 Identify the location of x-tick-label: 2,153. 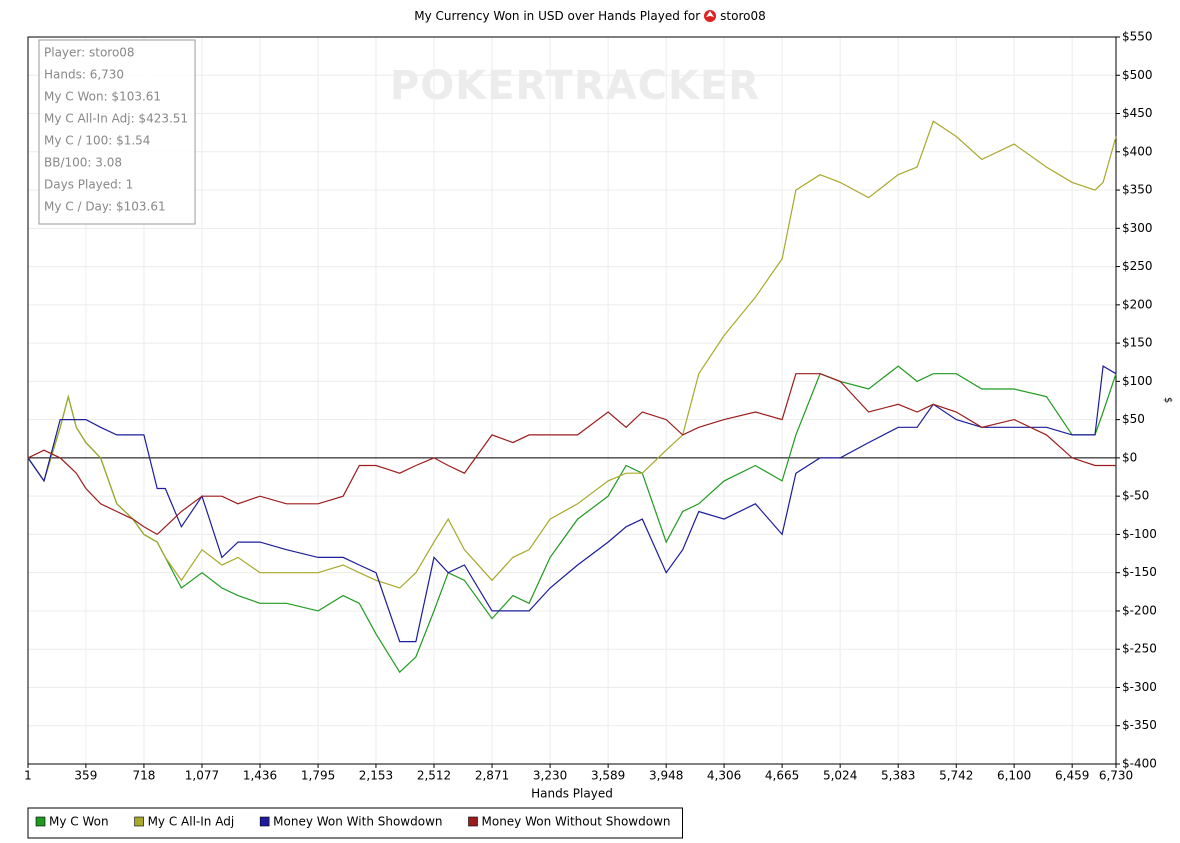
(376, 776).